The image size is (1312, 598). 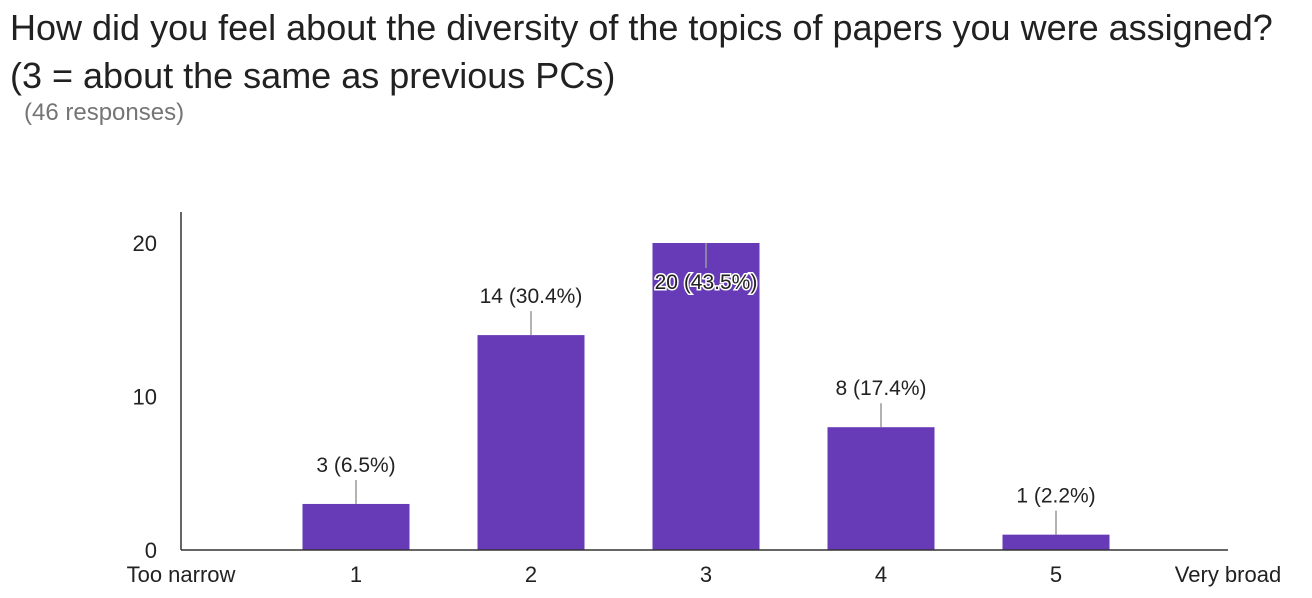 What do you see at coordinates (151, 550) in the screenshot?
I see `y-tick-label-0: 0` at bounding box center [151, 550].